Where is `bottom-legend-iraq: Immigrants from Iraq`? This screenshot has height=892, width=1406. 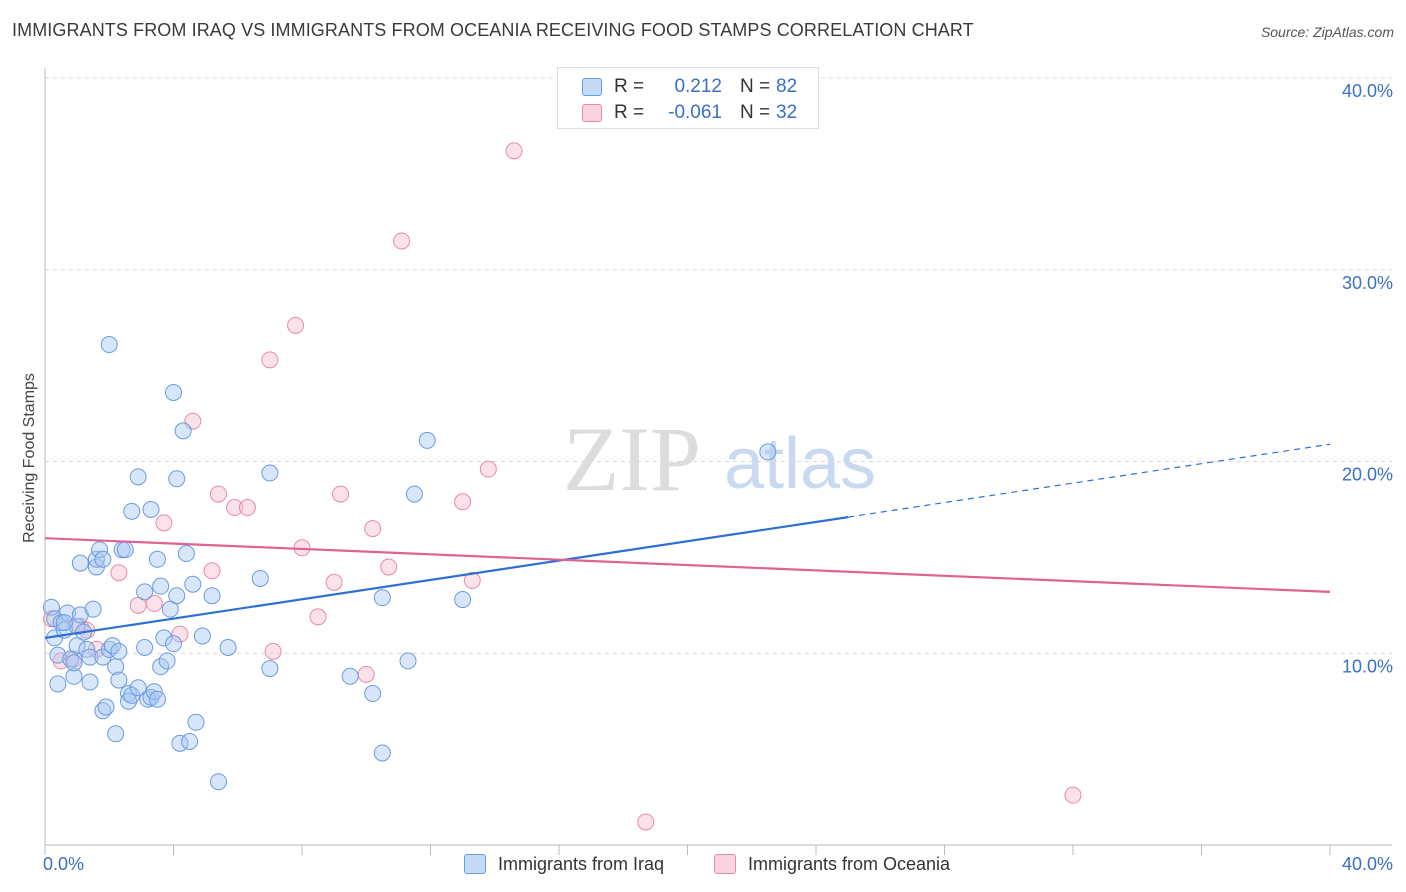 bottom-legend-iraq: Immigrants from Iraq is located at coordinates (564, 864).